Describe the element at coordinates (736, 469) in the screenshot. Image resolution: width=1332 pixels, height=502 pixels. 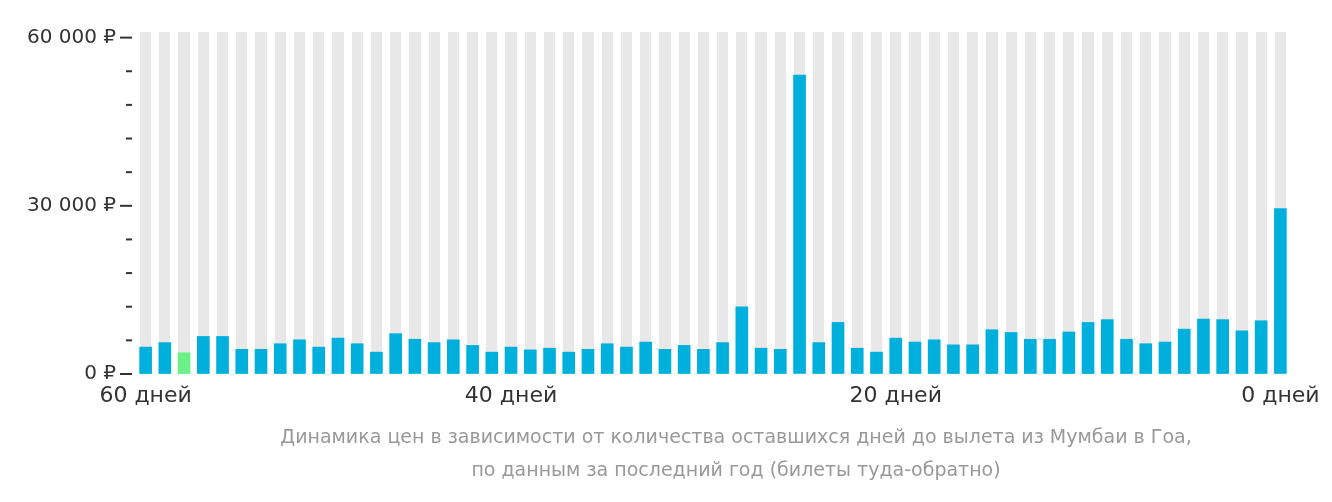
I see `text: по данным за последний год (билеты туда-обратно)` at that location.